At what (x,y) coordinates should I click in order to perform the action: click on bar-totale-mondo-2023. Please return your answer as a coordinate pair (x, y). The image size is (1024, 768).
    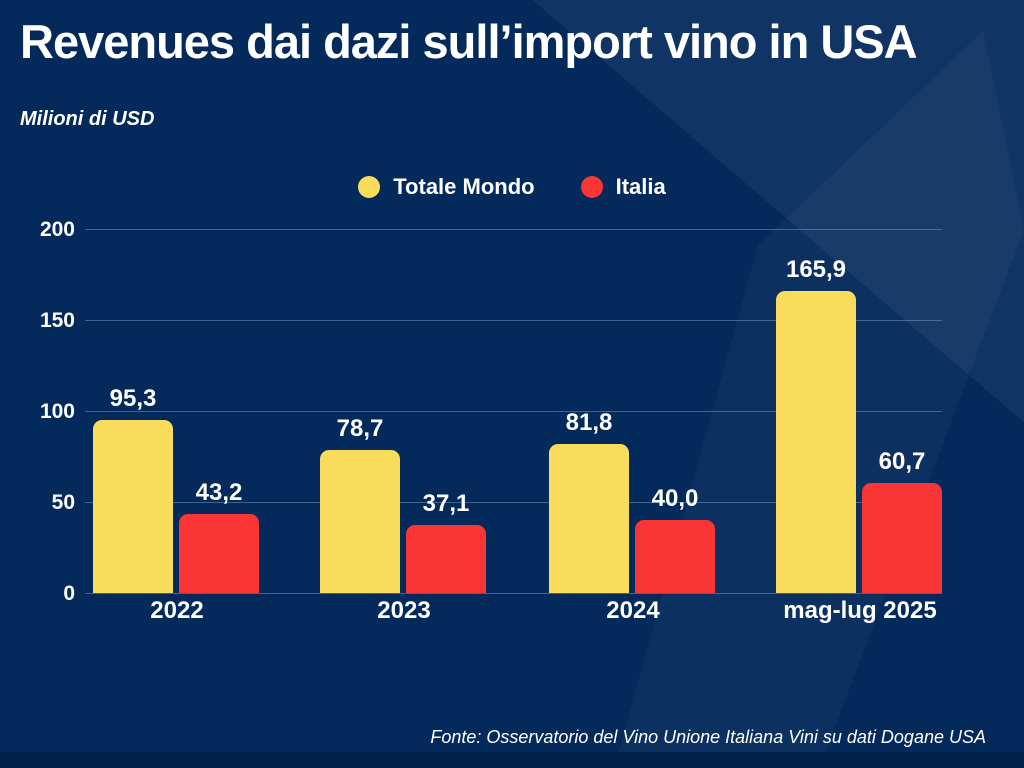
    Looking at the image, I should click on (360, 521).